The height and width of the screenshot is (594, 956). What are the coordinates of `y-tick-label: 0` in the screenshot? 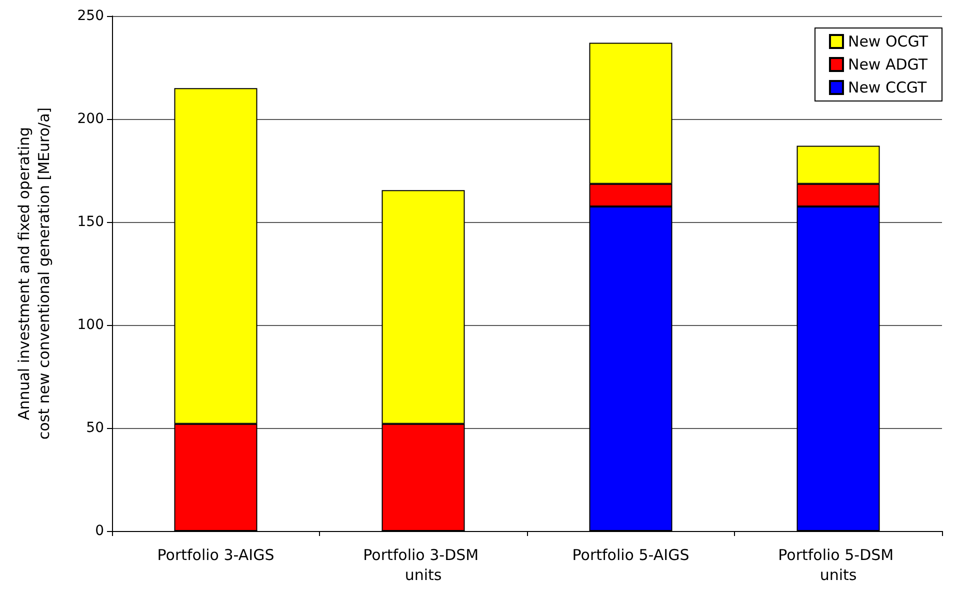 It's located at (99, 531).